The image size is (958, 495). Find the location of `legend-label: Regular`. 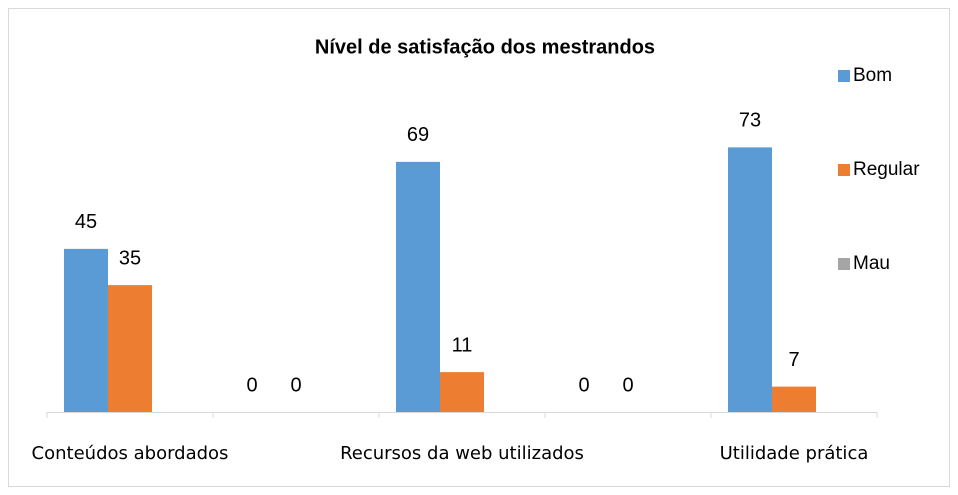

legend-label: Regular is located at coordinates (886, 169).